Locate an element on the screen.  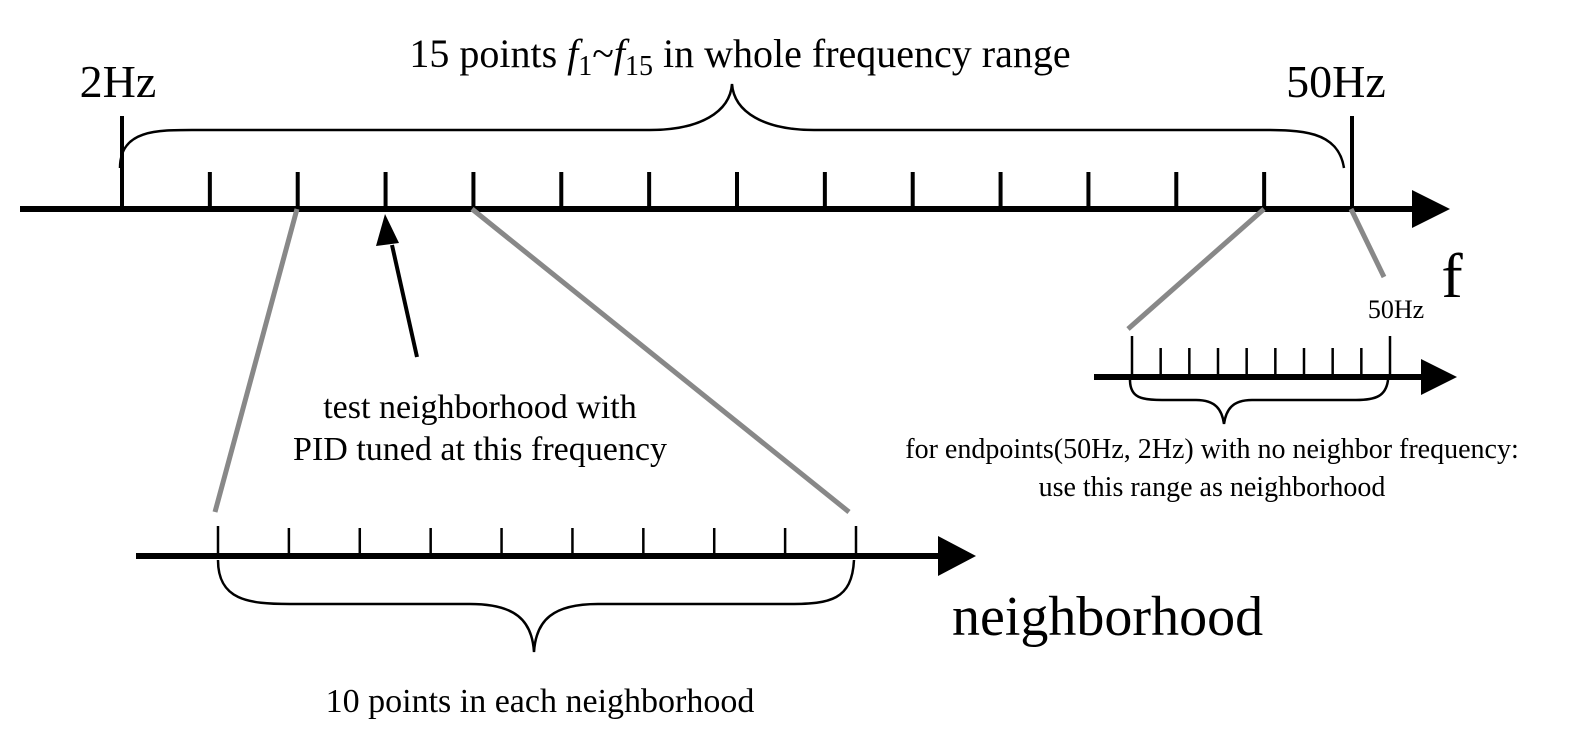
main-axis-ticks is located at coordinates (737, 162).